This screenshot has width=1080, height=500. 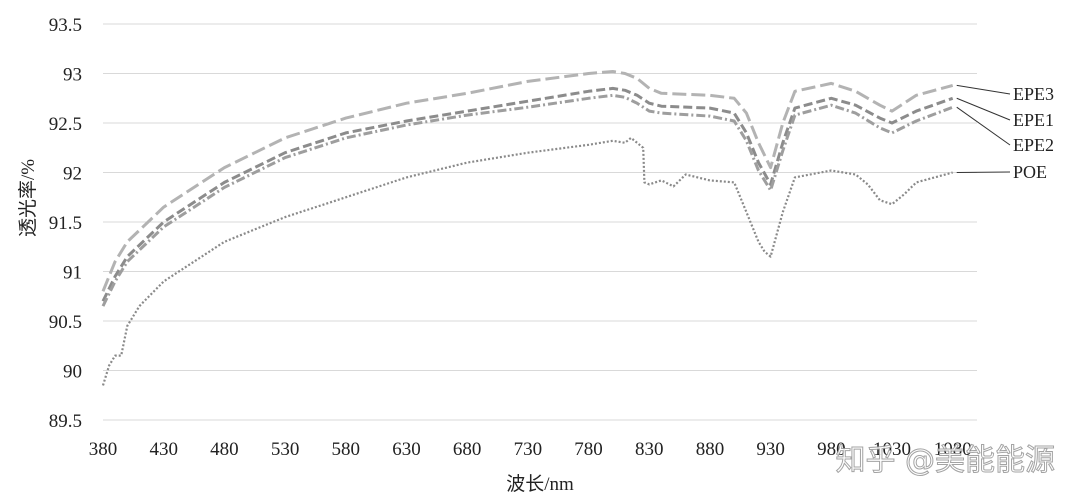 What do you see at coordinates (467, 449) in the screenshot?
I see `x-tick-label: 680` at bounding box center [467, 449].